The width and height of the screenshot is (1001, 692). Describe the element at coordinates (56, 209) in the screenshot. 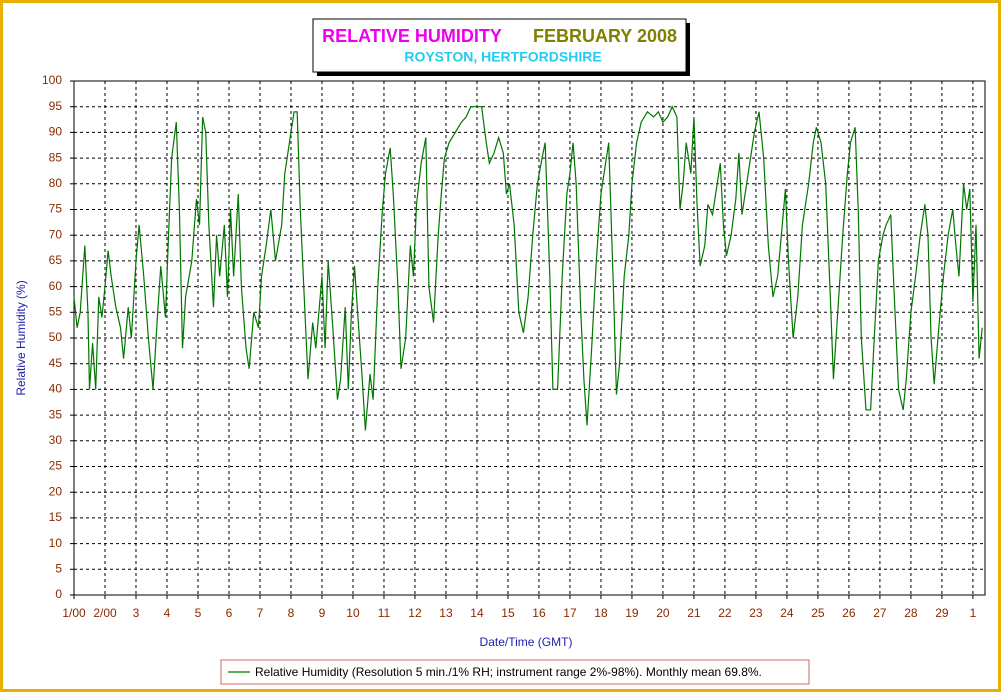

I see `y-tick-label: 75` at that location.